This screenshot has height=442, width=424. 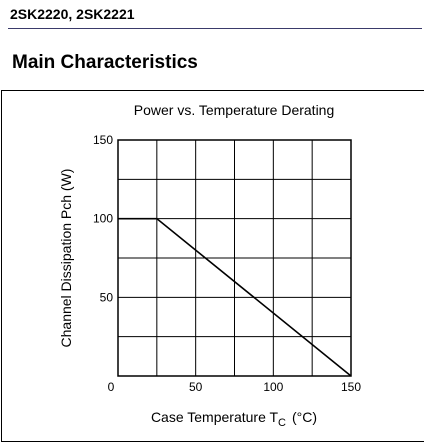 I want to click on x-axis-label: Case Temperature TC (°C), so click(x=234, y=419).